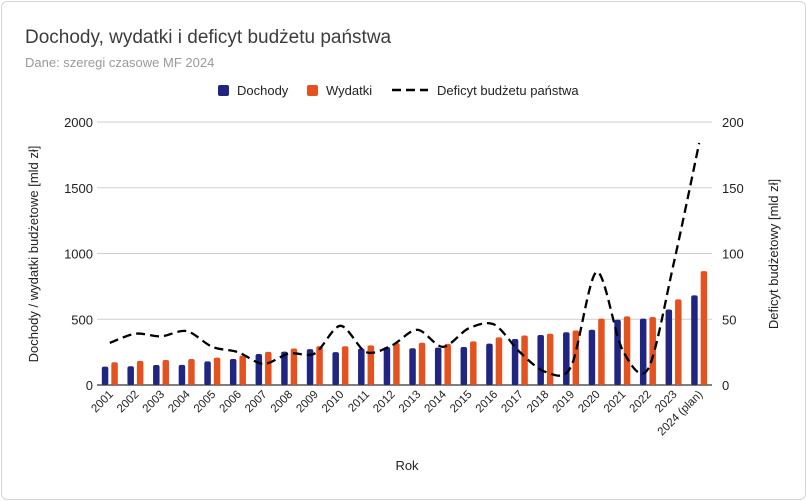  Describe the element at coordinates (33, 254) in the screenshot. I see `y-axis-label: Dochody / wydatki budżetowe [mld zł]` at that location.